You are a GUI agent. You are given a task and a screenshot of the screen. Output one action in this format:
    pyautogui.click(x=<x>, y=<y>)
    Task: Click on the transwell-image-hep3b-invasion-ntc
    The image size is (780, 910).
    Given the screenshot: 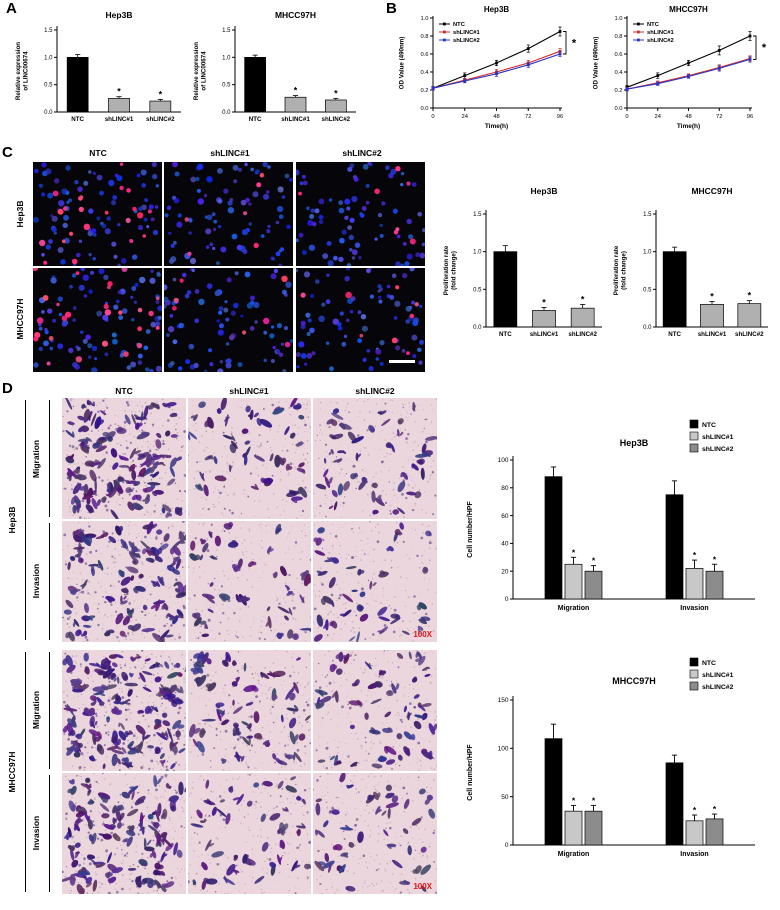 What is the action you would take?
    pyautogui.click(x=124, y=581)
    